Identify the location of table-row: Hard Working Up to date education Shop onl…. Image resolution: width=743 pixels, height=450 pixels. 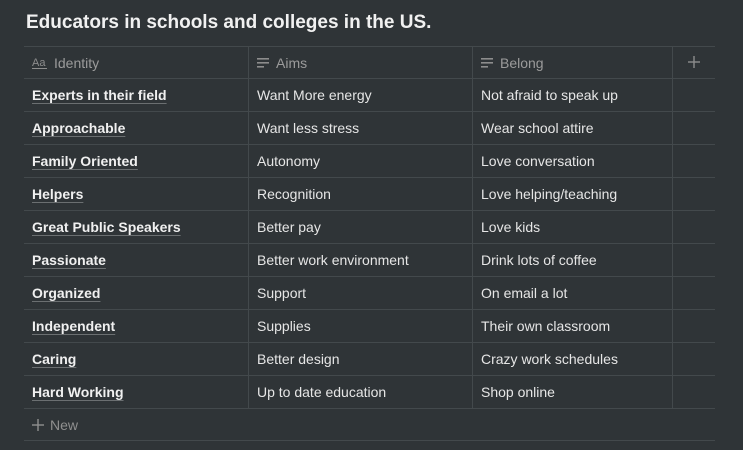
(369, 392).